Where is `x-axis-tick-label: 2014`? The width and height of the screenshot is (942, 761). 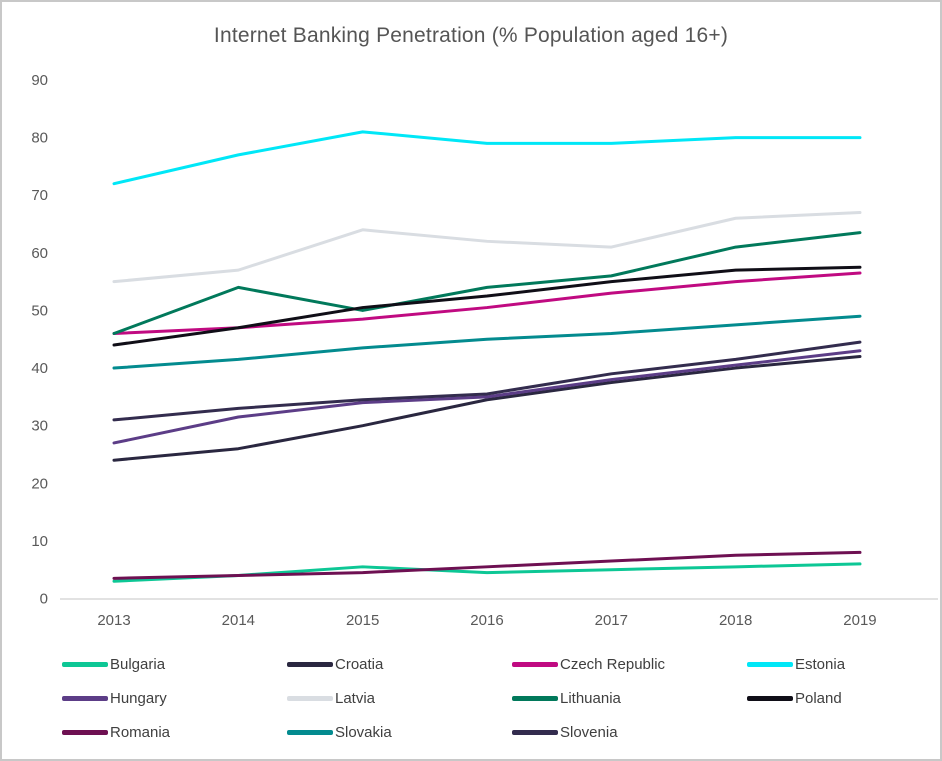
x-axis-tick-label: 2014 is located at coordinates (238, 620).